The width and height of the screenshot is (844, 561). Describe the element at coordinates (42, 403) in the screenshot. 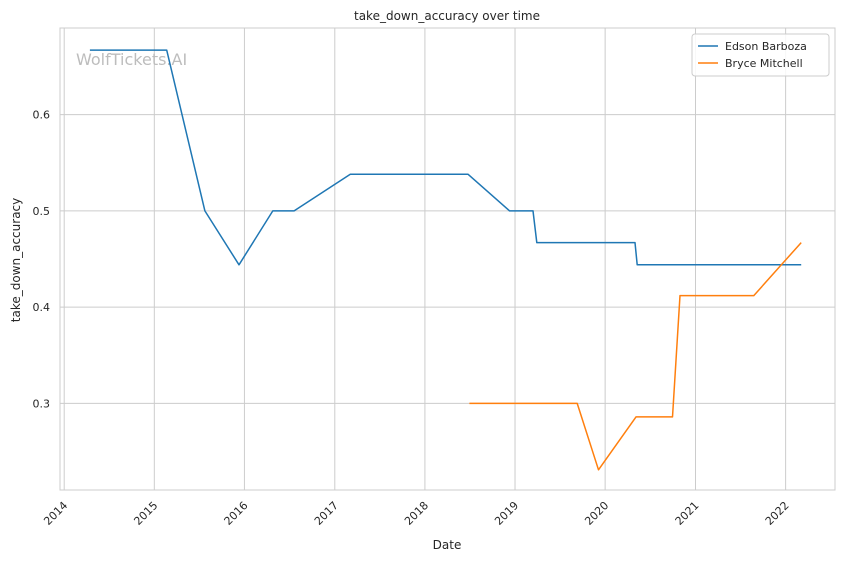

I see `y-tick-label: 0.3` at that location.